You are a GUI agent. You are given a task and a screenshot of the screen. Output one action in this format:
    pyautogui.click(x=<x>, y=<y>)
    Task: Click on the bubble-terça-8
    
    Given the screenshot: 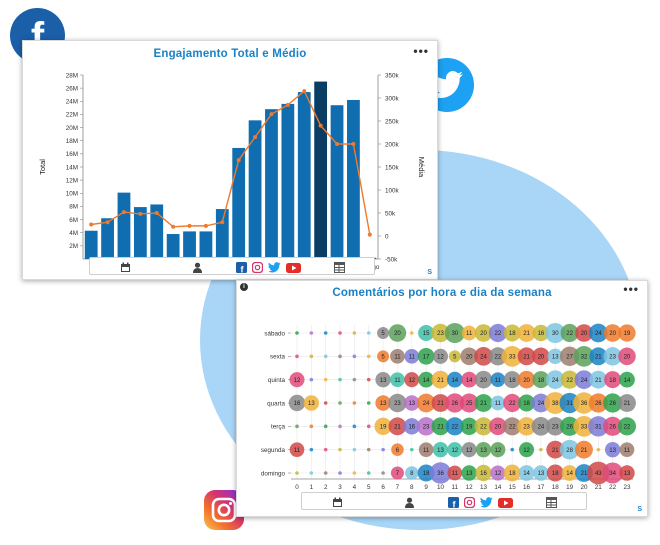 What is the action you would take?
    pyautogui.click(x=411, y=426)
    